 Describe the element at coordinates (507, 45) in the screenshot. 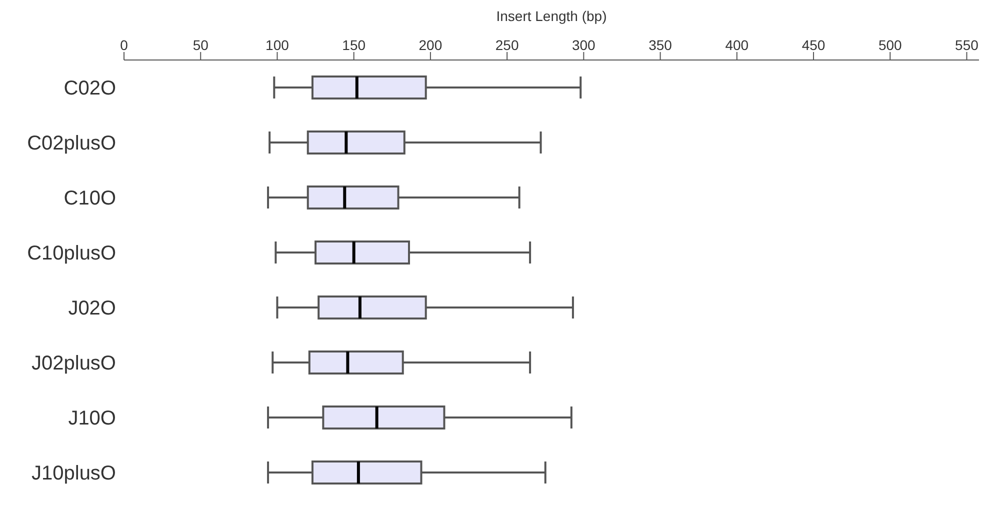

I see `x-tick-label: 250` at that location.